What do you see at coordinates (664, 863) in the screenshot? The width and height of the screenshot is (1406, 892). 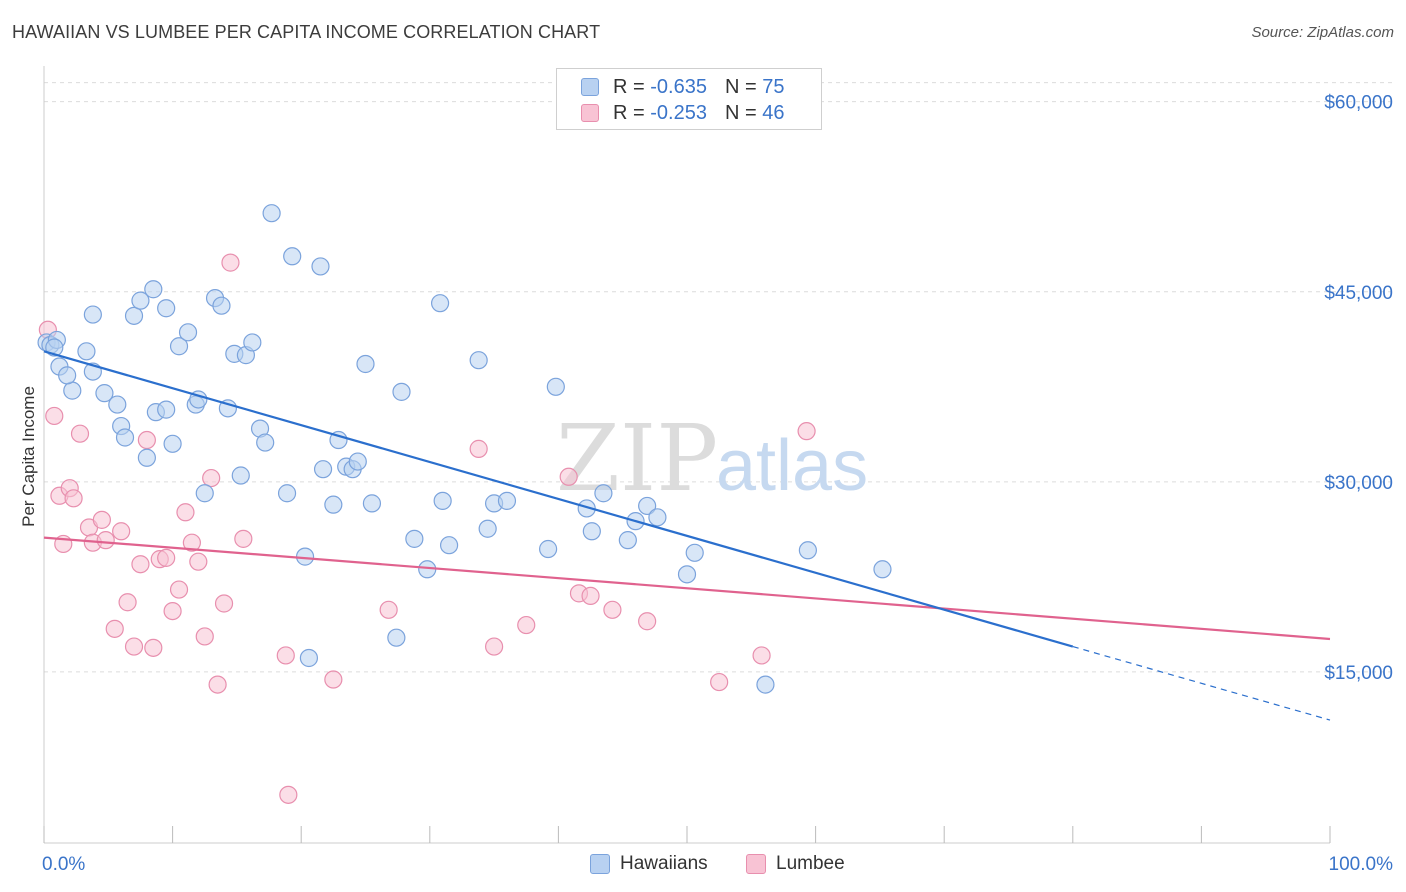 I see `hawaiians-legend-label: Hawaiians` at bounding box center [664, 863].